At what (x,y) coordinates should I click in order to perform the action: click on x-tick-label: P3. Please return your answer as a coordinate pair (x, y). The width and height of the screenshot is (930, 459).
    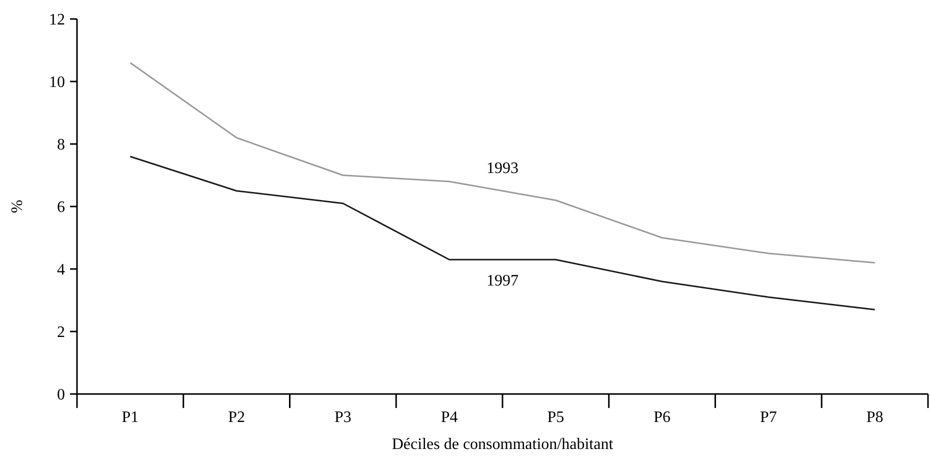
    Looking at the image, I should click on (343, 417).